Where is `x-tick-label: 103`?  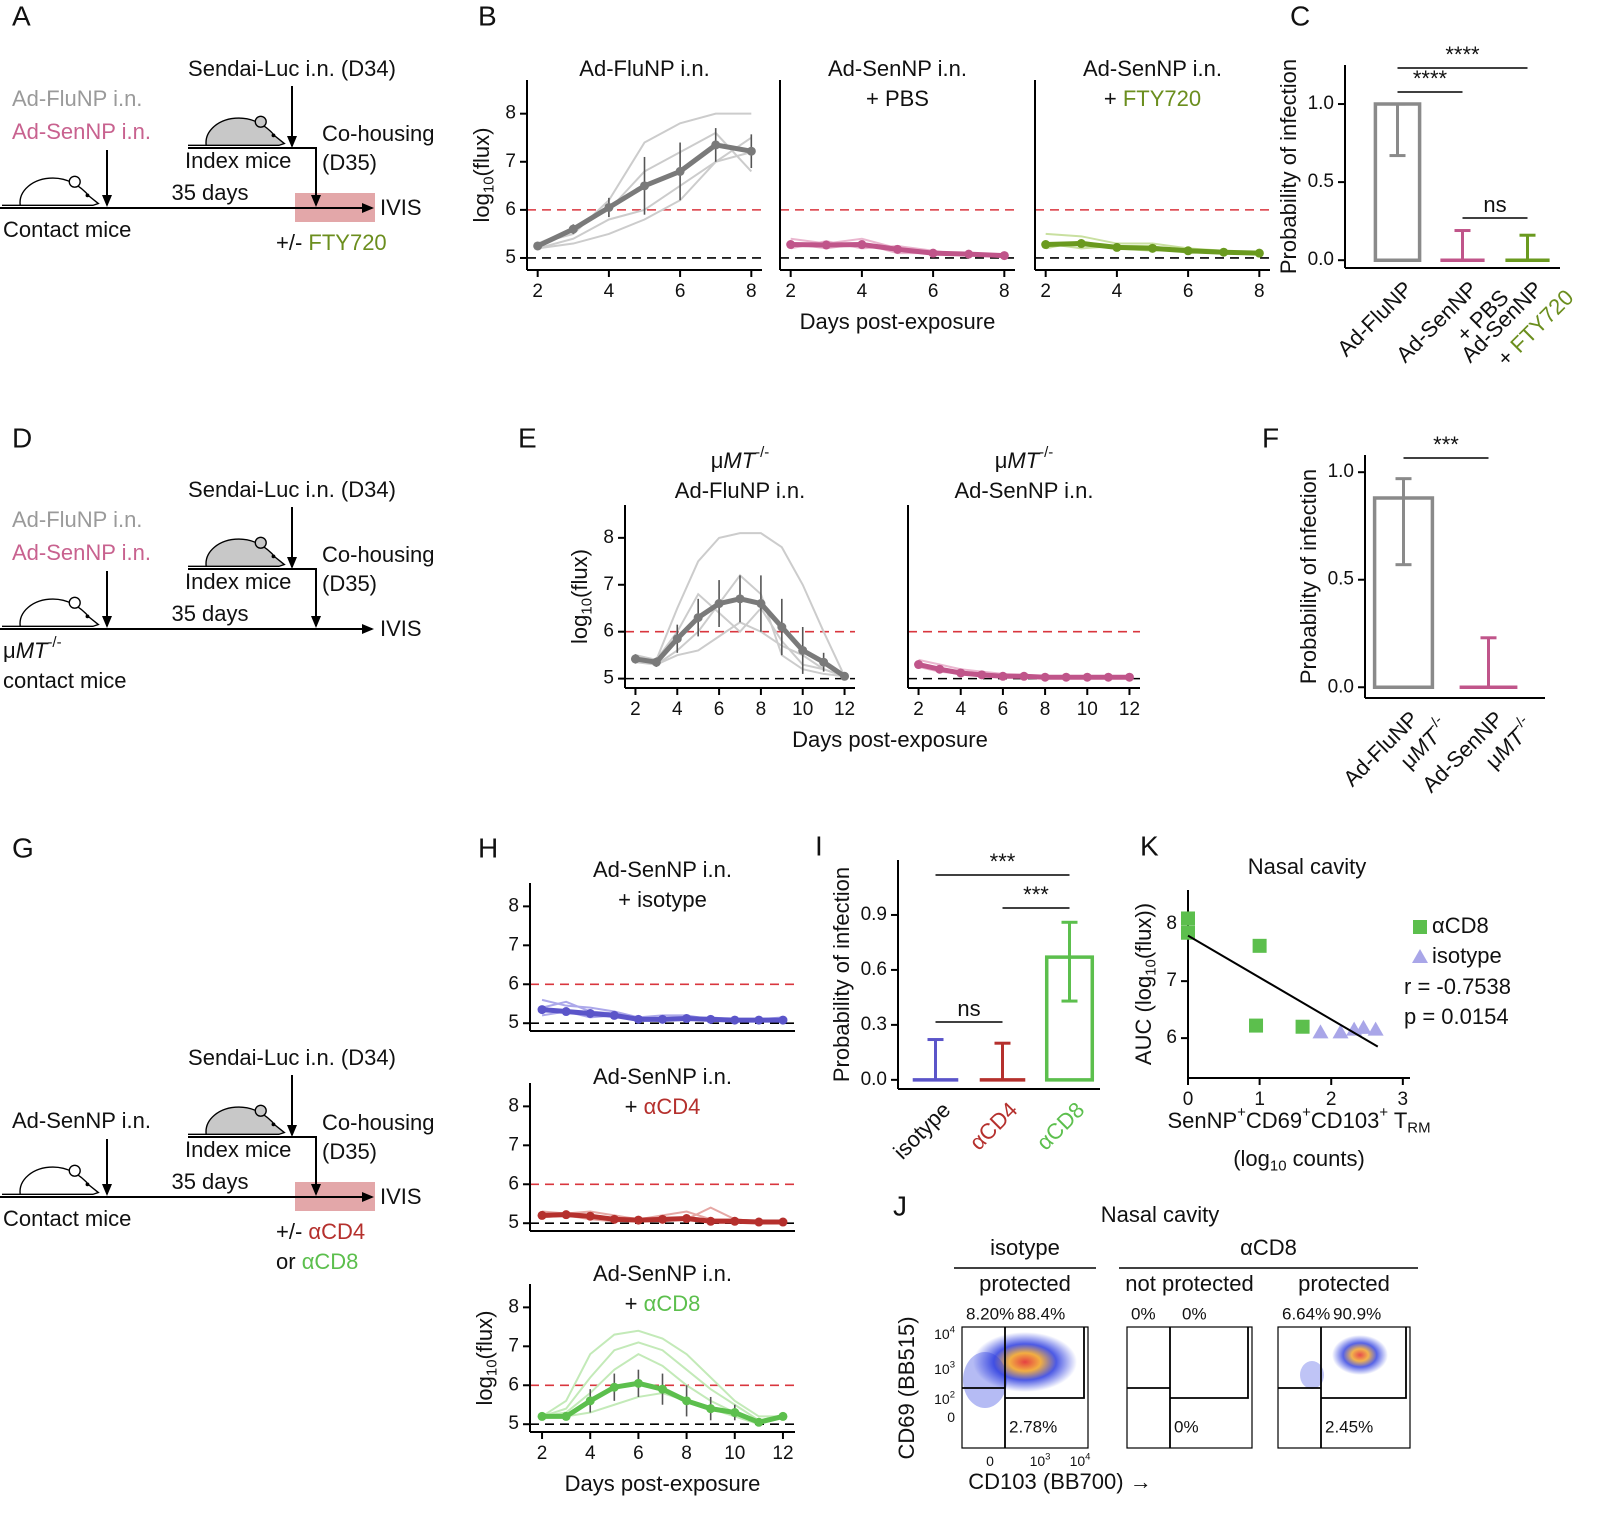
x-tick-label: 103 is located at coordinates (1040, 1460).